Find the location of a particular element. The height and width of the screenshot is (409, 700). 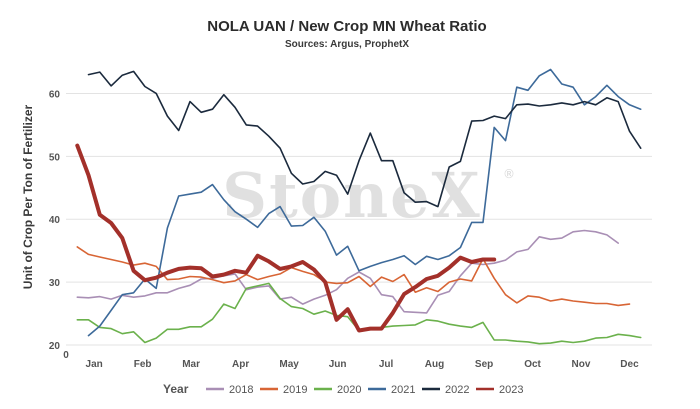

x-axis-ticks: 0 Jan Feb Mar Apr May Jun Jul Aug Sep Oct Nov Dec is located at coordinates (351, 360).